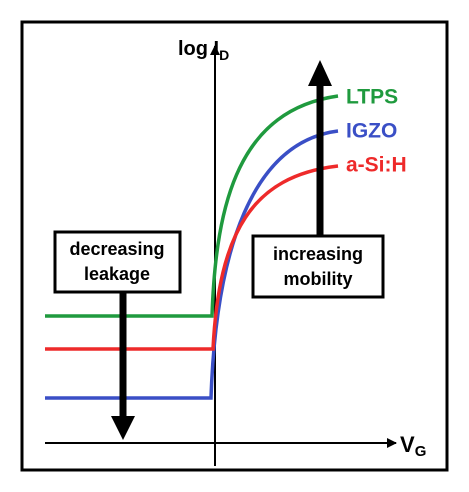  I want to click on x-axis-label-sub: G, so click(421, 451).